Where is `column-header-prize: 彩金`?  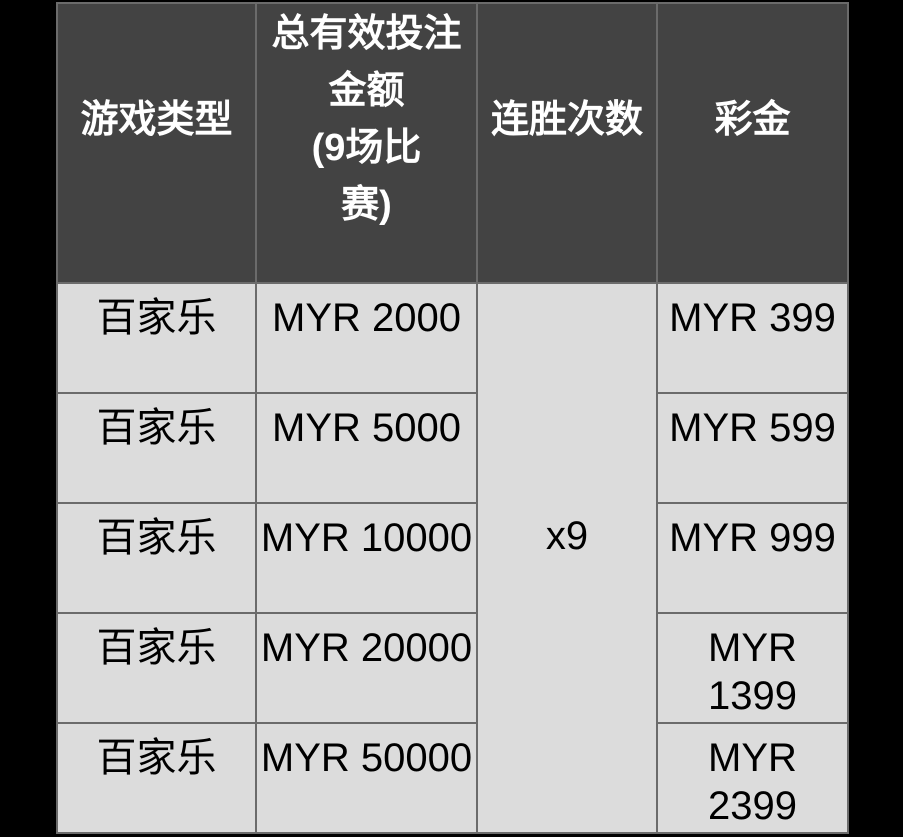 column-header-prize: 彩金 is located at coordinates (752, 143).